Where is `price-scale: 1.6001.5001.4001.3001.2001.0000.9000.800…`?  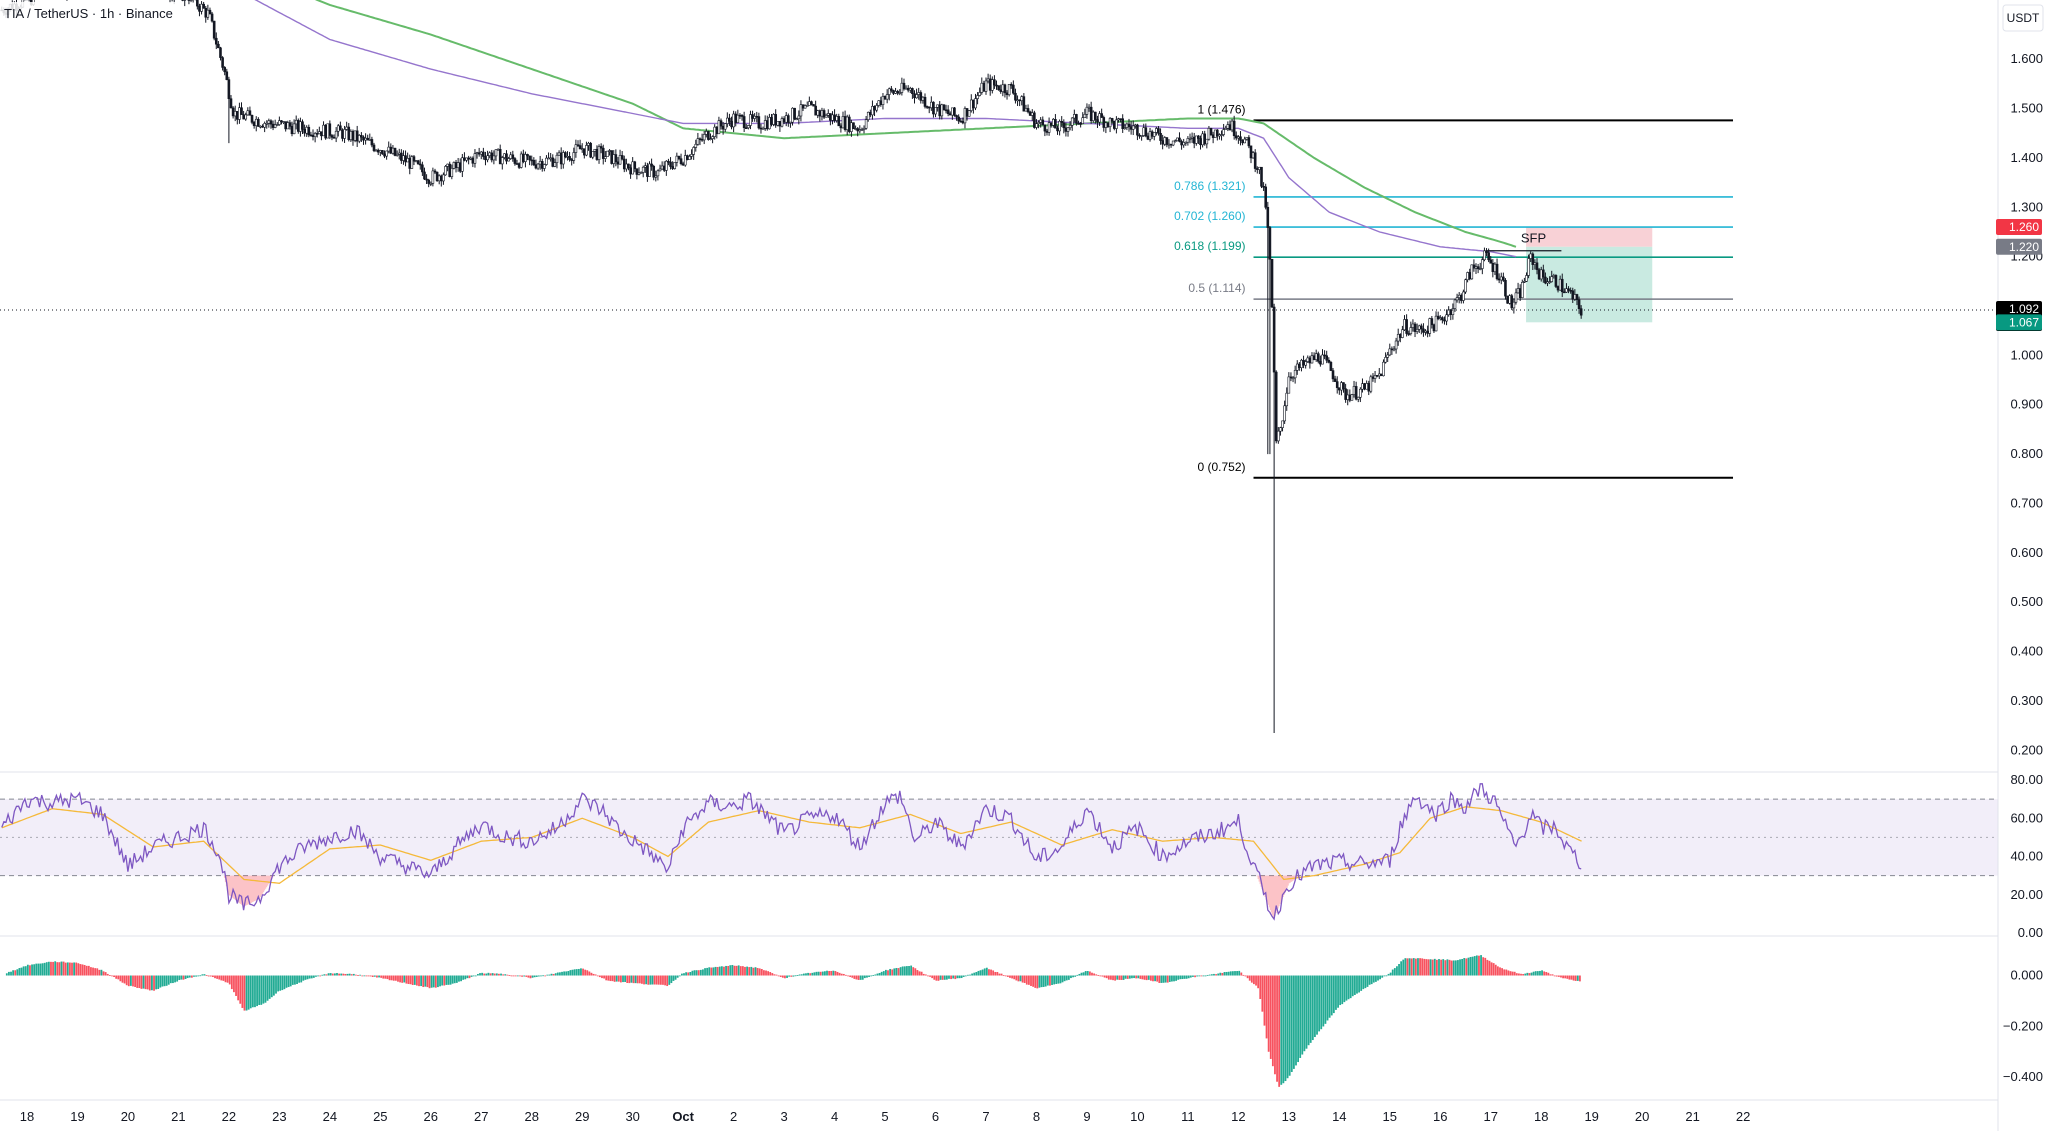 price-scale: 1.6001.5001.4001.3001.2001.0000.9000.800… is located at coordinates (2023, 567).